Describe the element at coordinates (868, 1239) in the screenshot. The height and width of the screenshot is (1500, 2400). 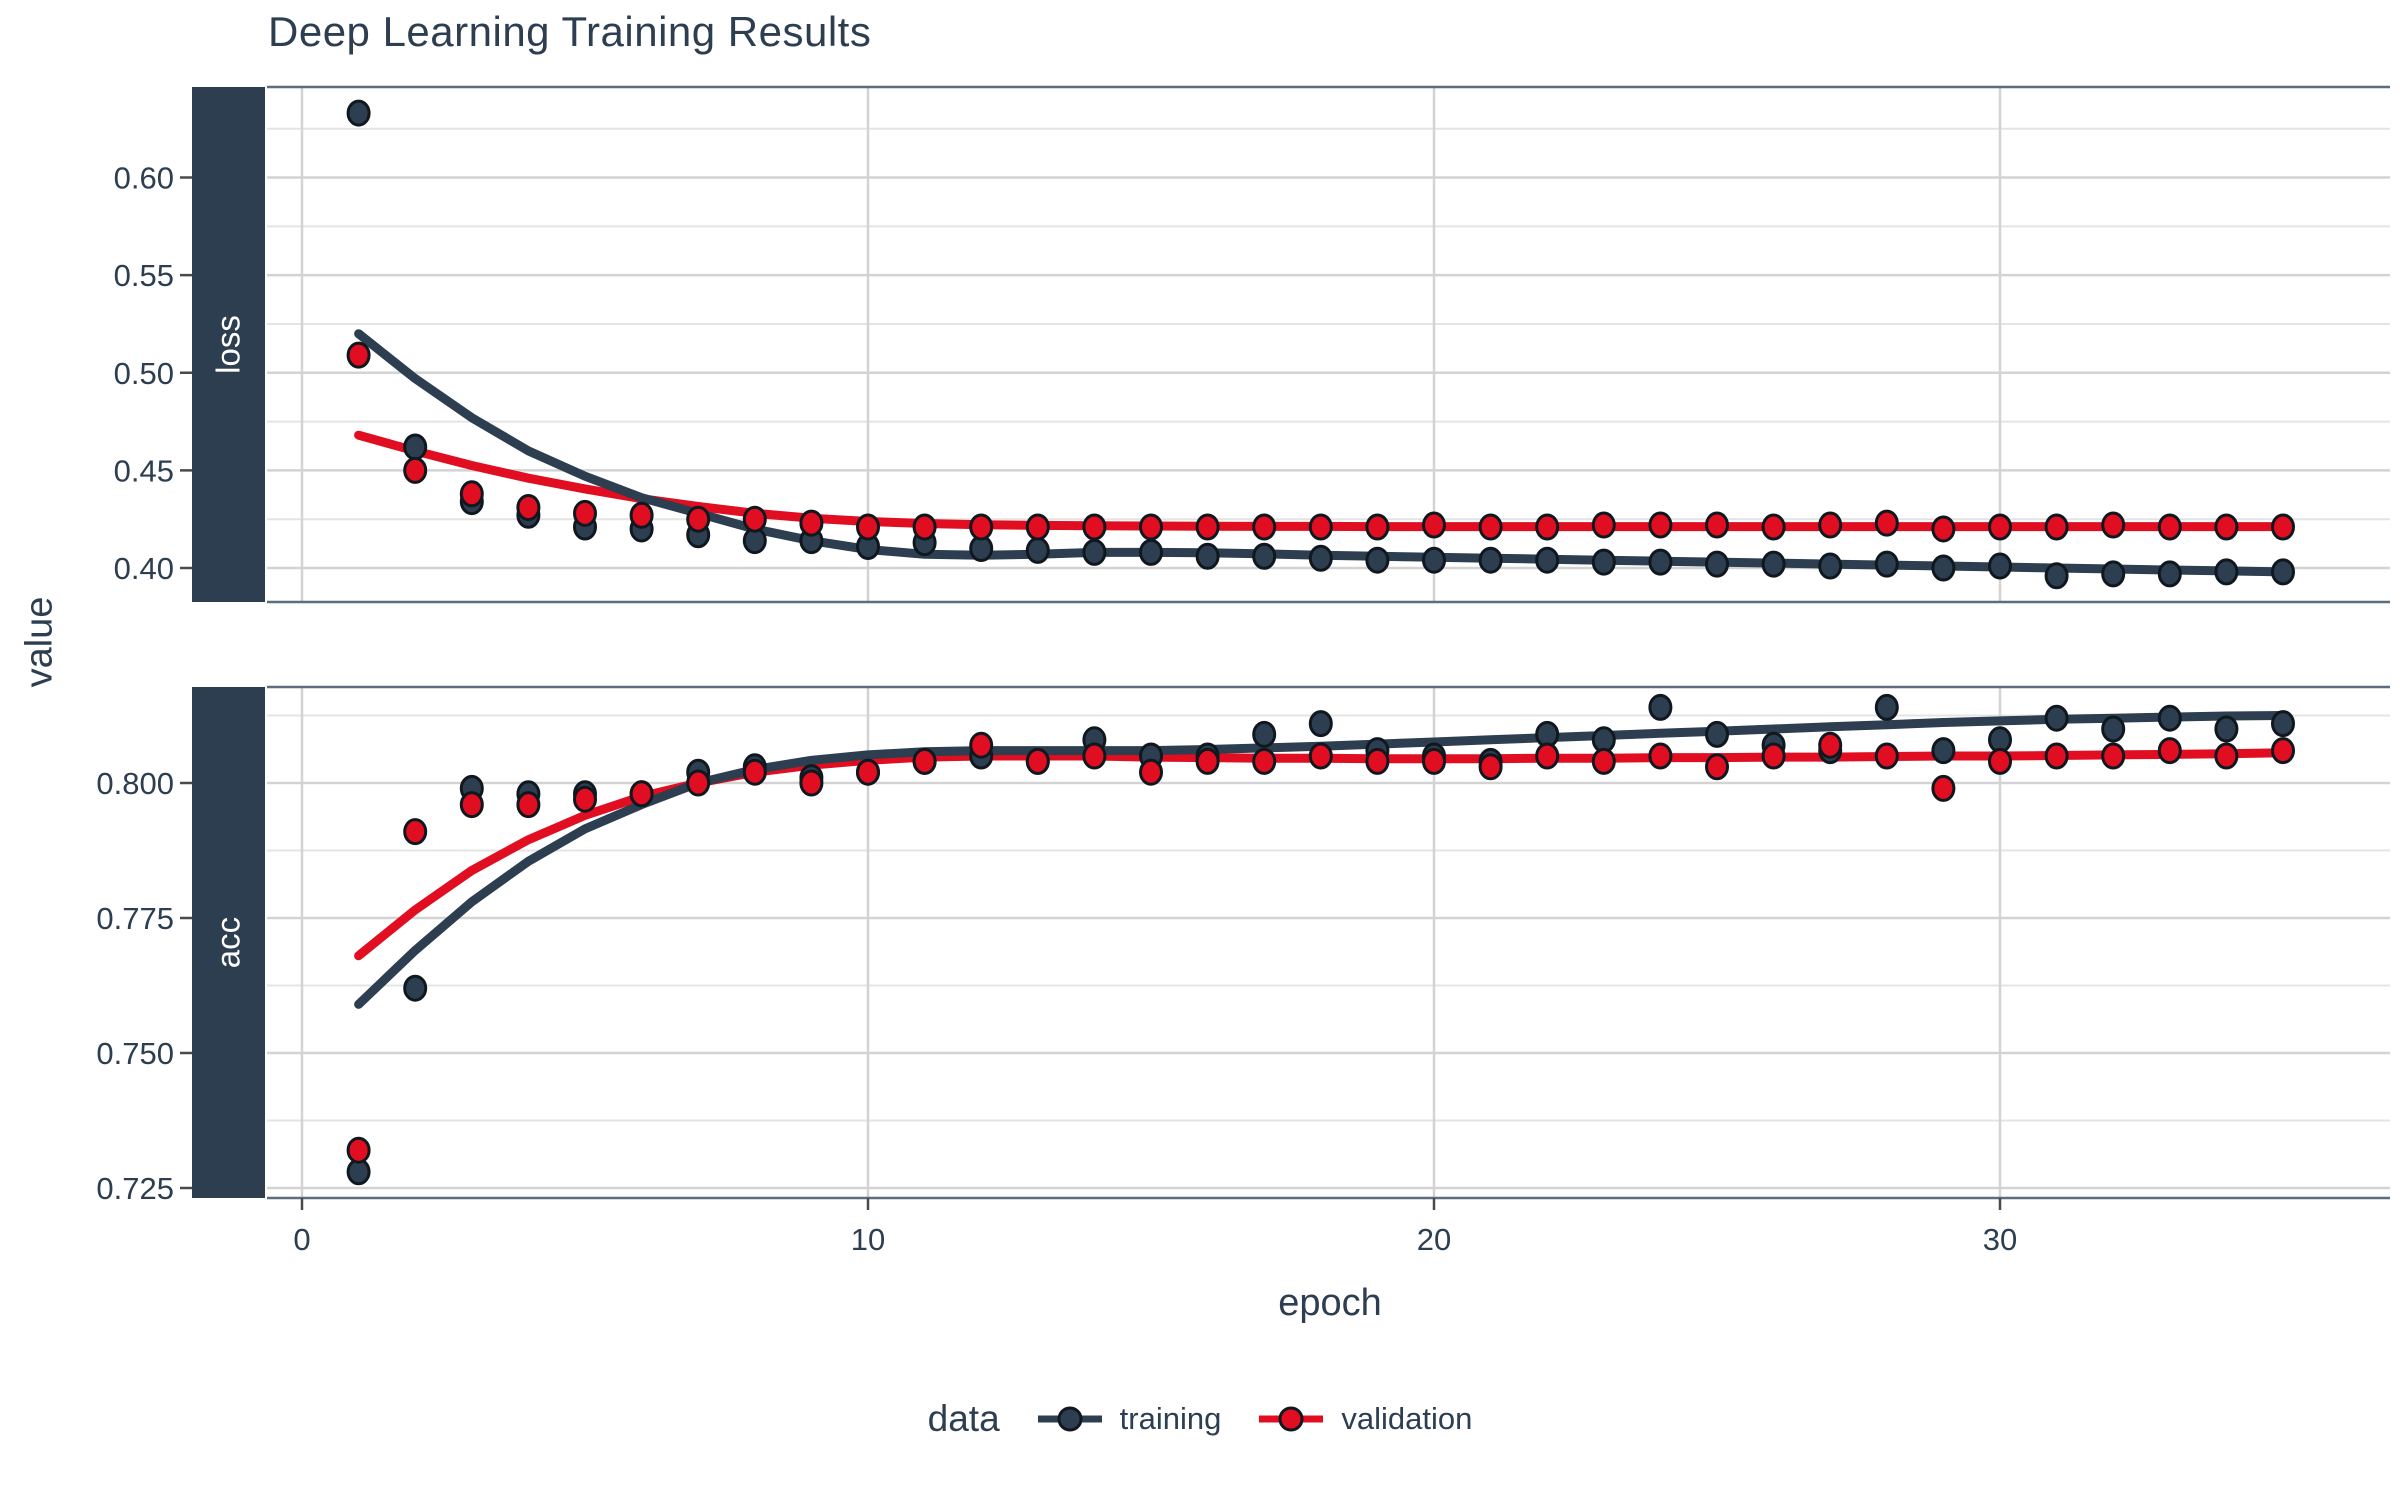
I see `x-tick-label: 10` at that location.